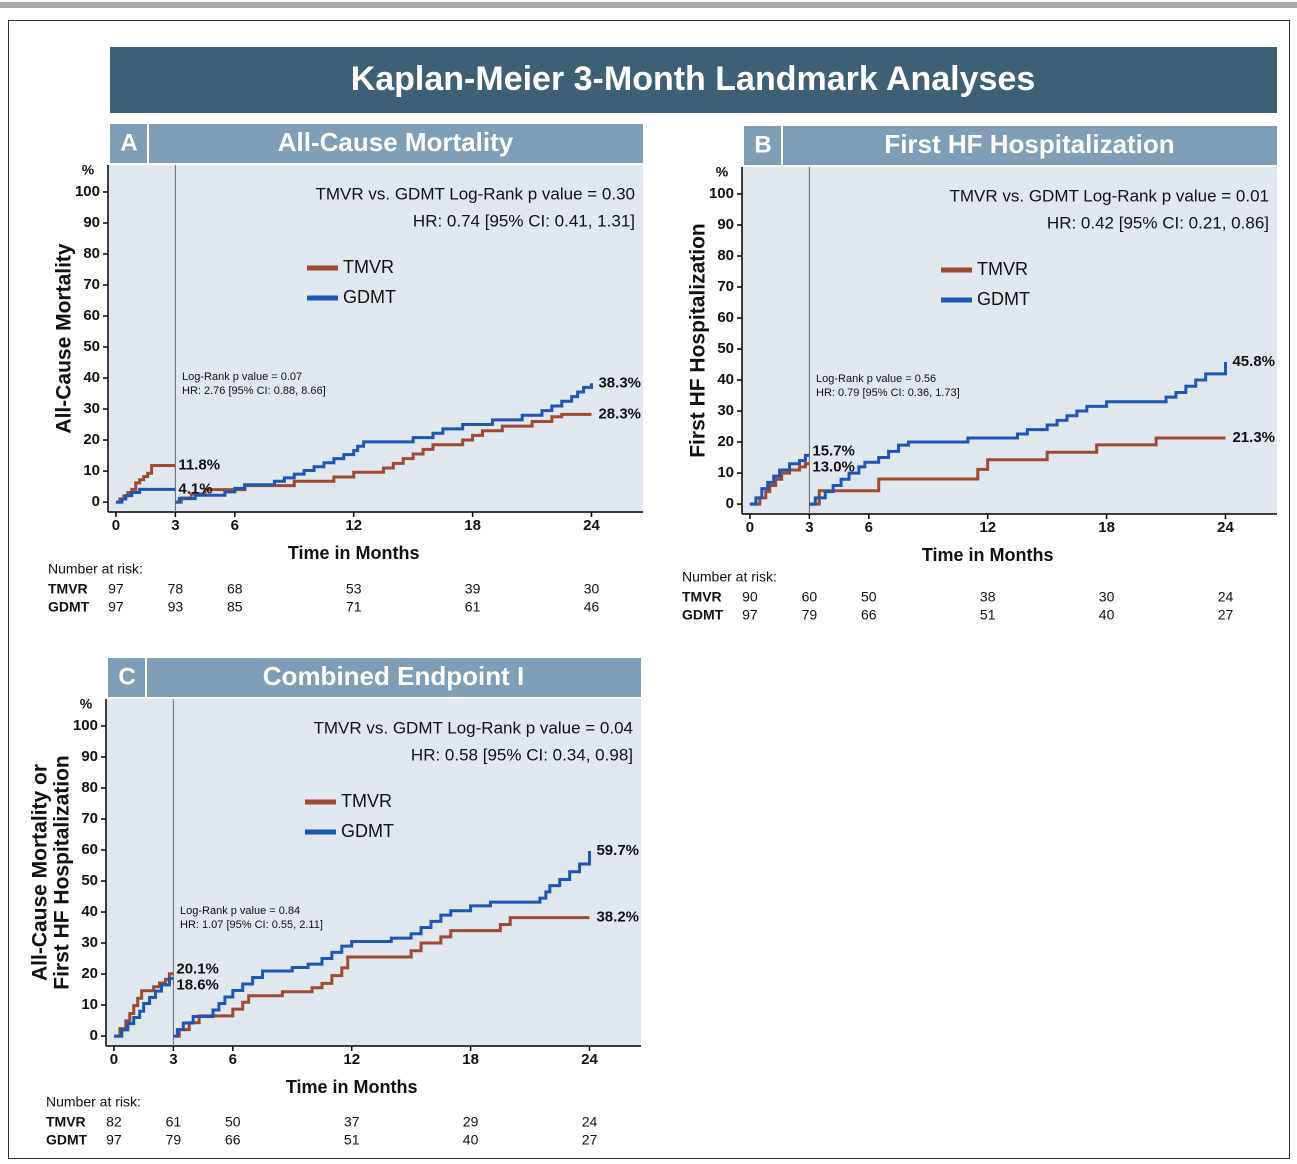  Describe the element at coordinates (352, 1122) in the screenshot. I see `risk-count: 37` at that location.